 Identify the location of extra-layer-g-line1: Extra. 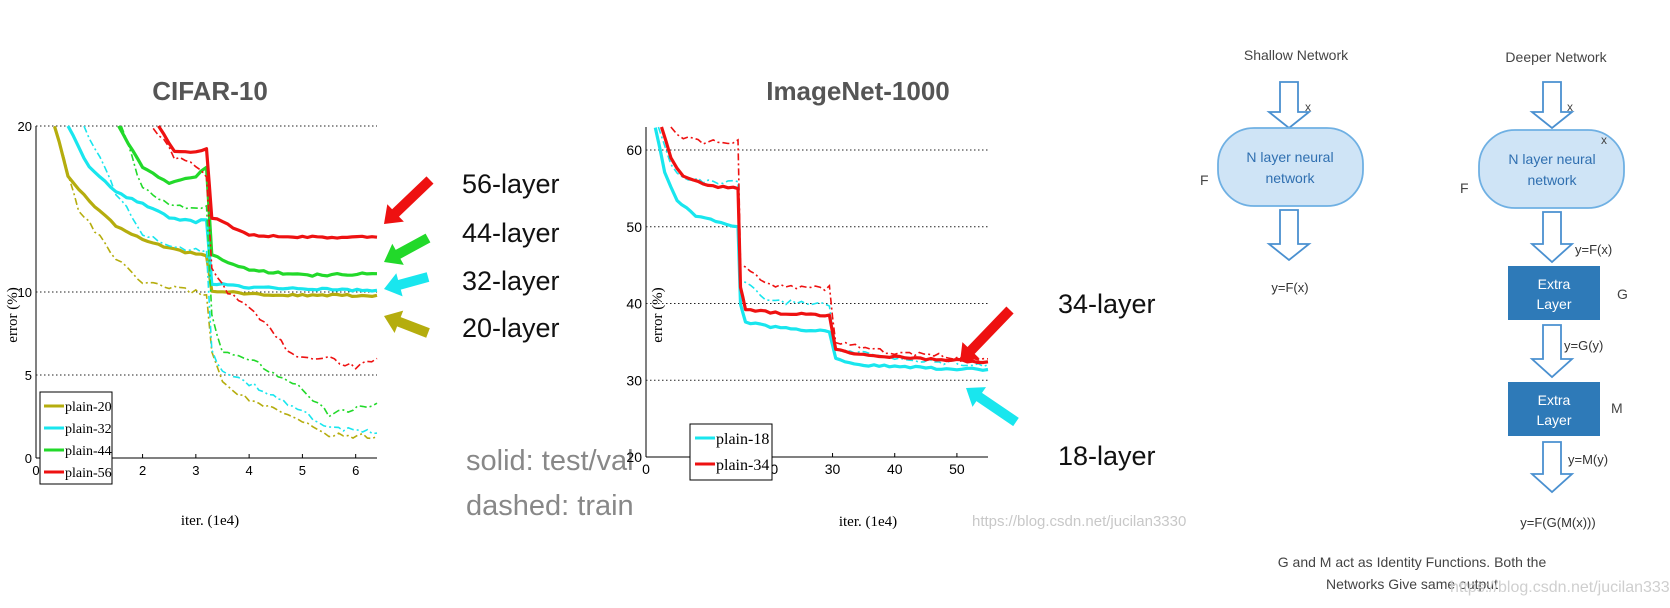
(1554, 284).